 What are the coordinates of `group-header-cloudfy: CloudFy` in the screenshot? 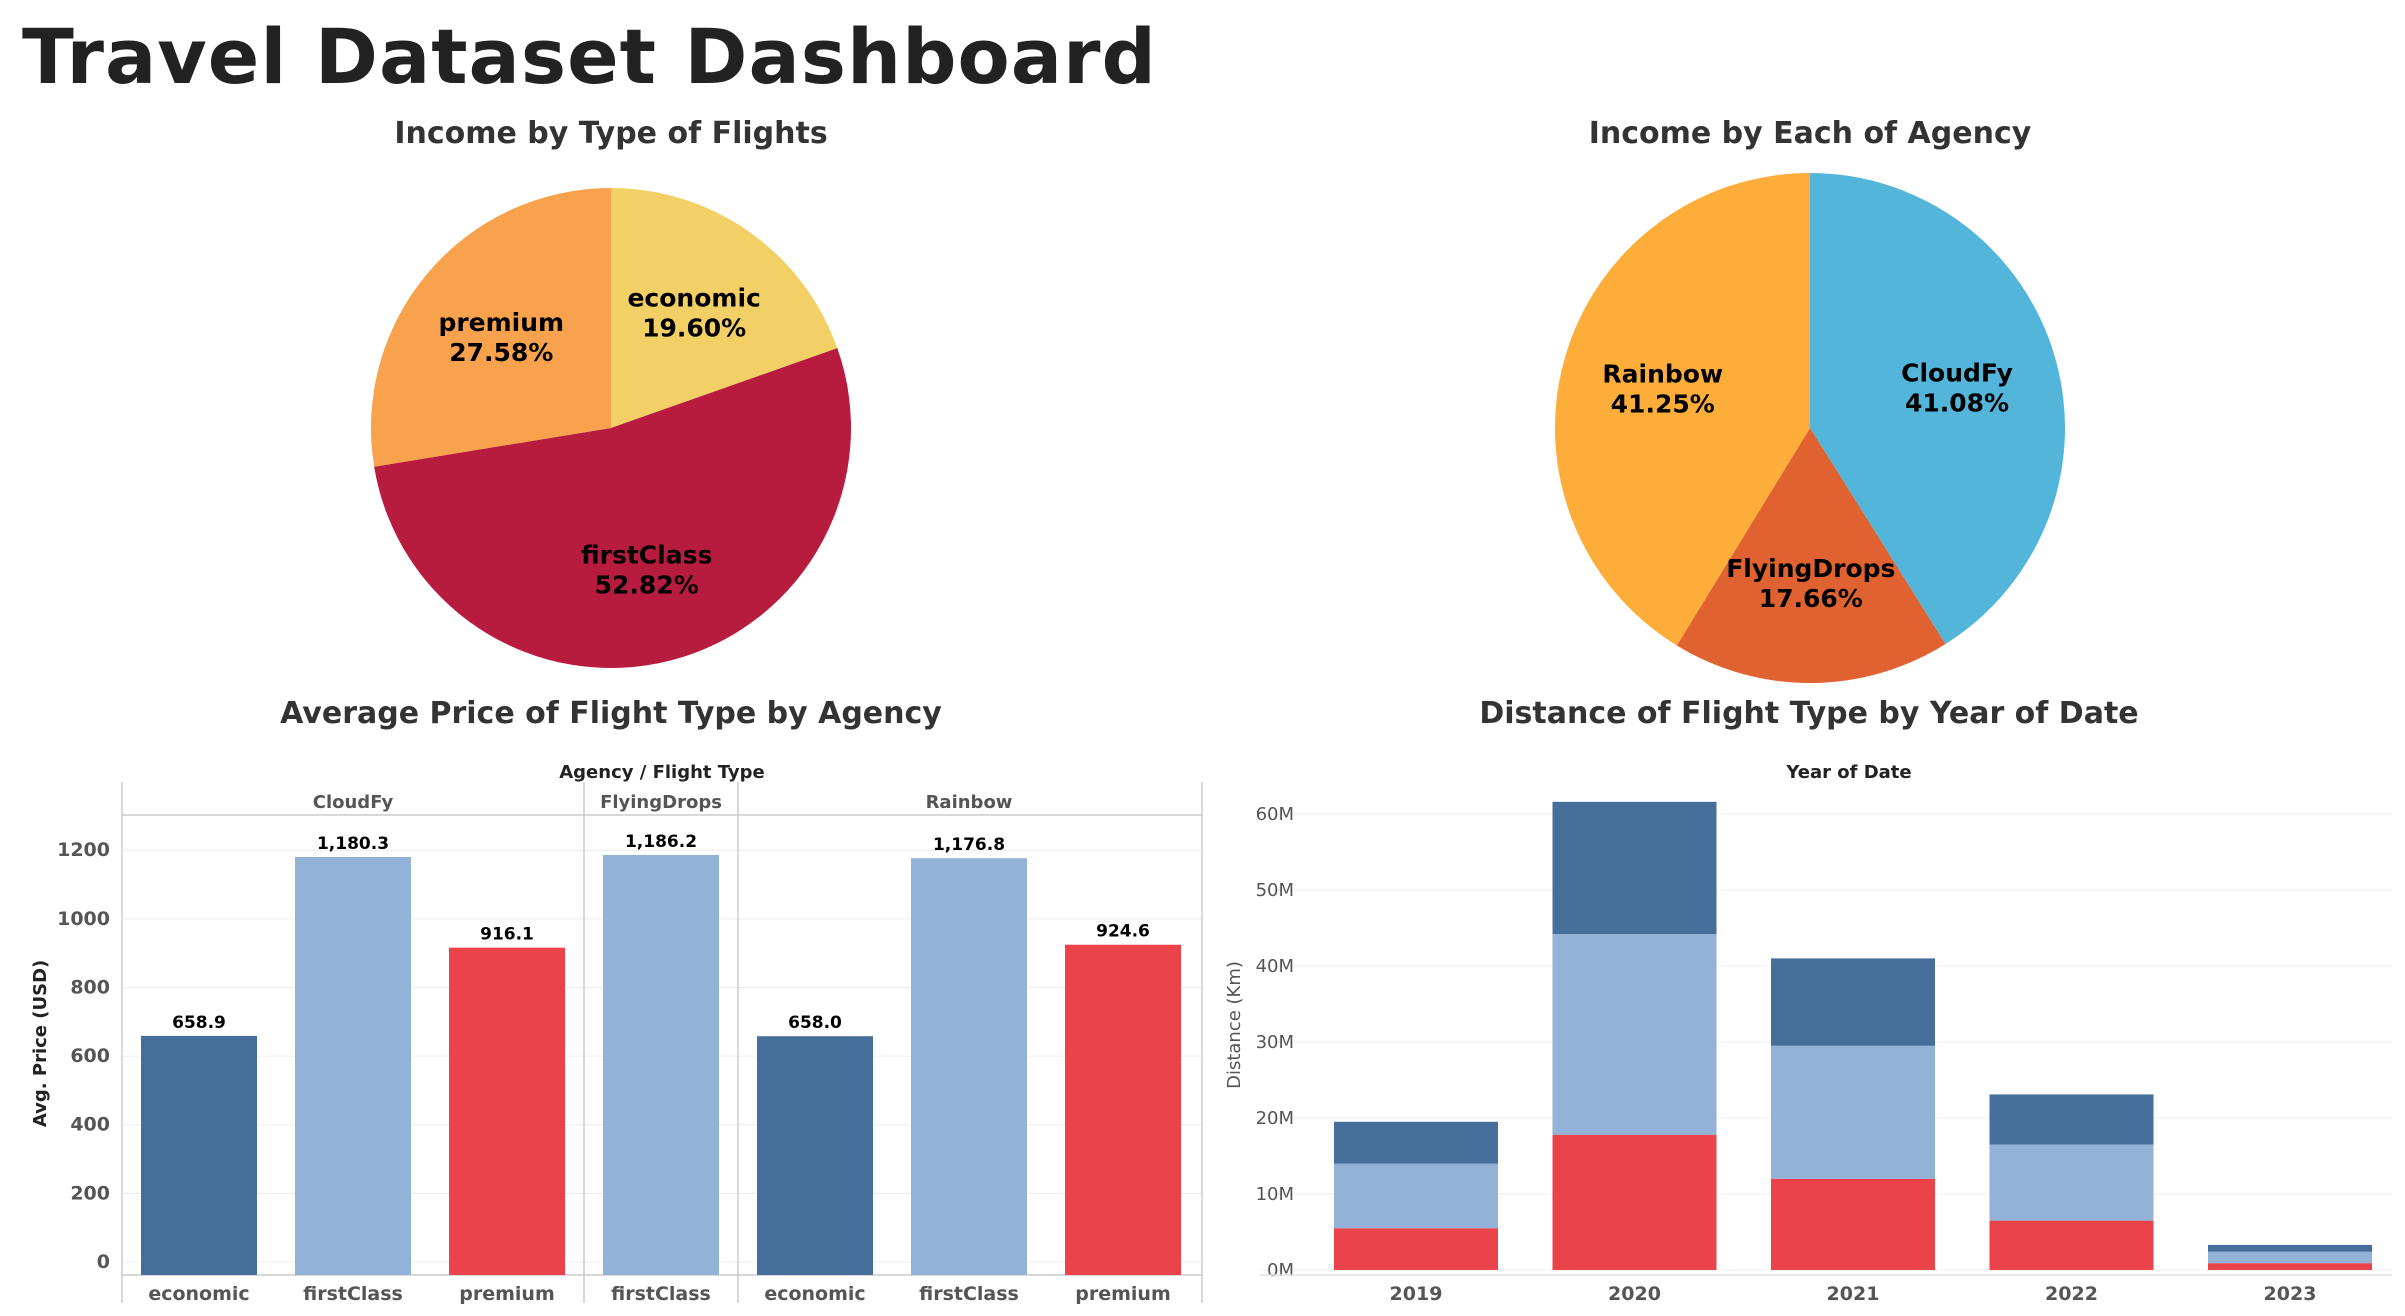 It's located at (353, 802).